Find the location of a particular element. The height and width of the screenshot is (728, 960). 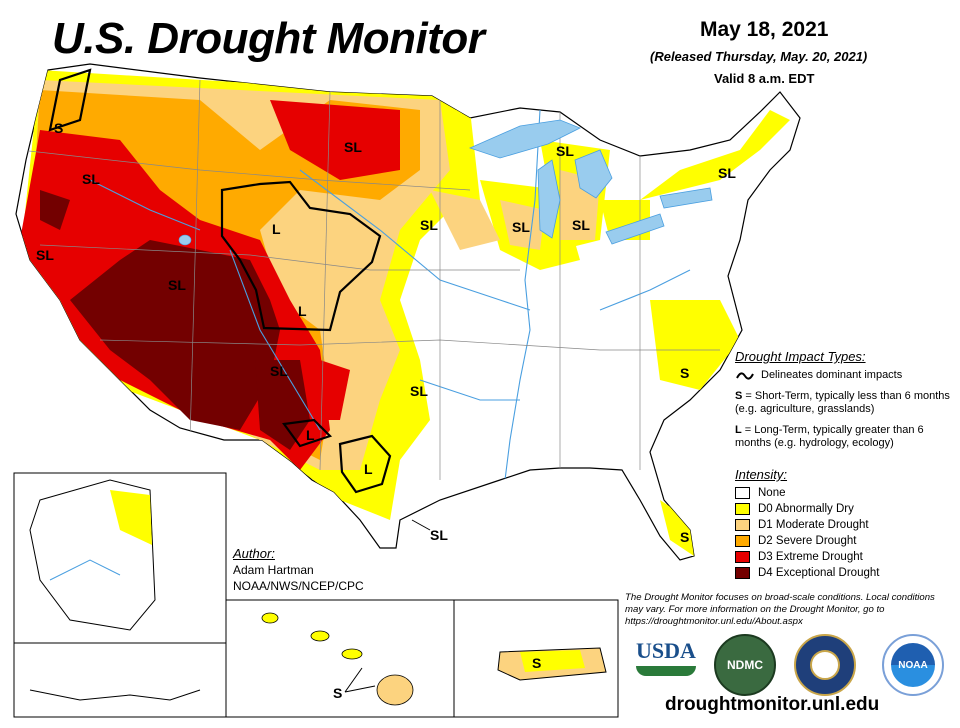

label-s-florida: S is located at coordinates (684, 537).